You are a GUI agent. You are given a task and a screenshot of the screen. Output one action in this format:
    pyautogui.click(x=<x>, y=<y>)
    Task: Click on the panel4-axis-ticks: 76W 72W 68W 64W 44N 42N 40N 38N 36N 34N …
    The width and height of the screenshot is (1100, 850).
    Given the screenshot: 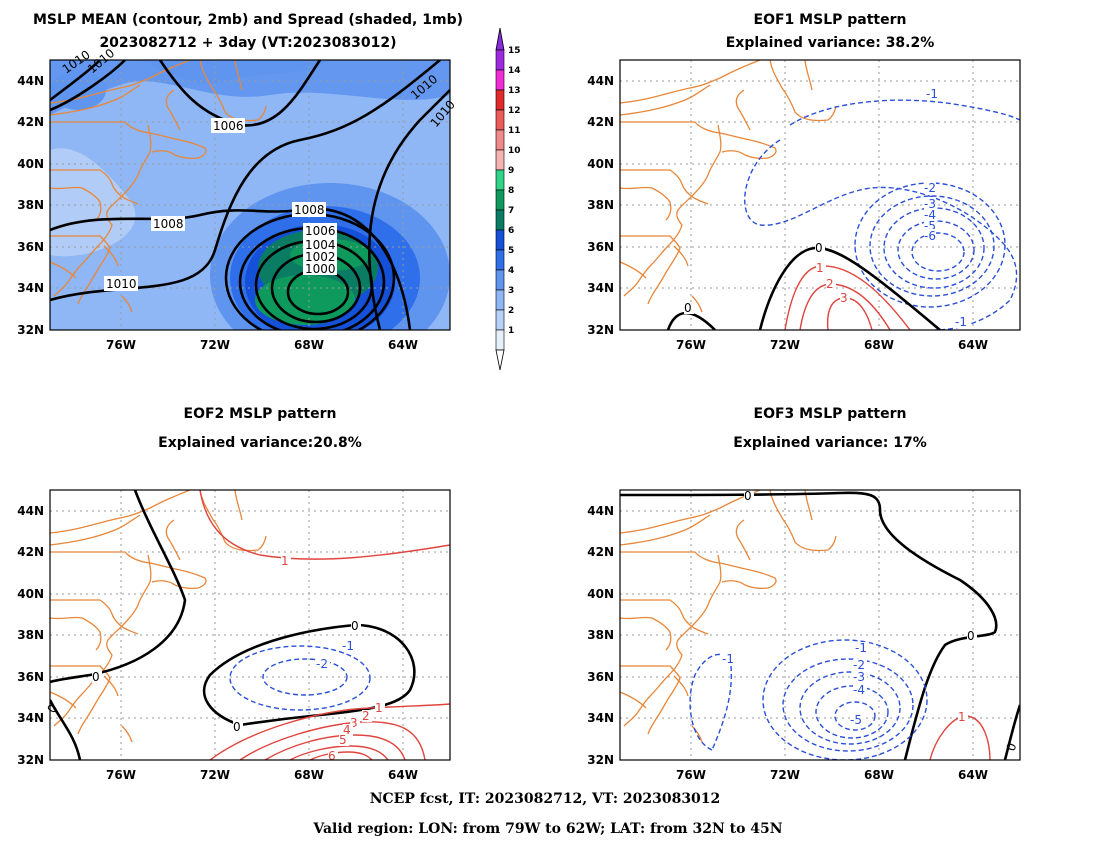 What is the action you would take?
    pyautogui.click(x=787, y=643)
    